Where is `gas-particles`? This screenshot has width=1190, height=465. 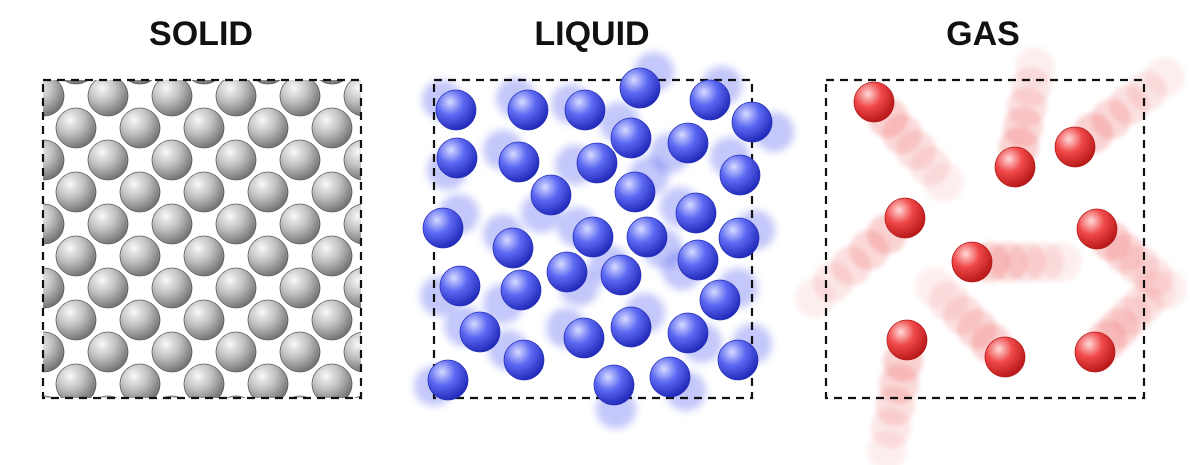
gas-particles is located at coordinates (985, 229).